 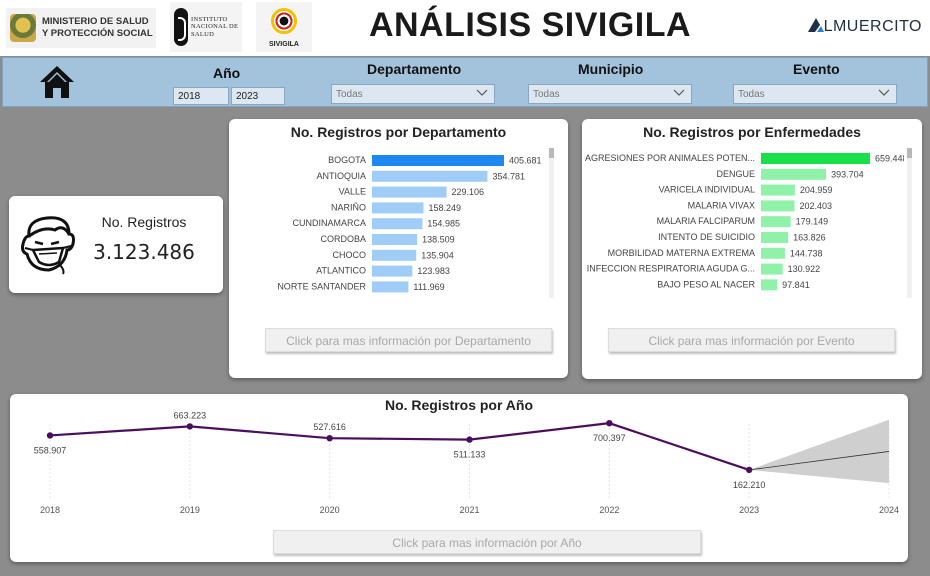 What do you see at coordinates (144, 222) in the screenshot?
I see `kpi-label: No. Registros` at bounding box center [144, 222].